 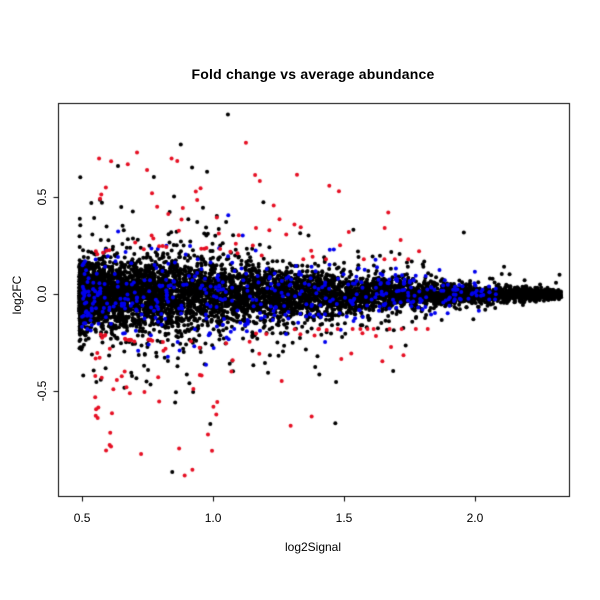 What do you see at coordinates (213, 518) in the screenshot?
I see `x-tick-label: 1.0` at bounding box center [213, 518].